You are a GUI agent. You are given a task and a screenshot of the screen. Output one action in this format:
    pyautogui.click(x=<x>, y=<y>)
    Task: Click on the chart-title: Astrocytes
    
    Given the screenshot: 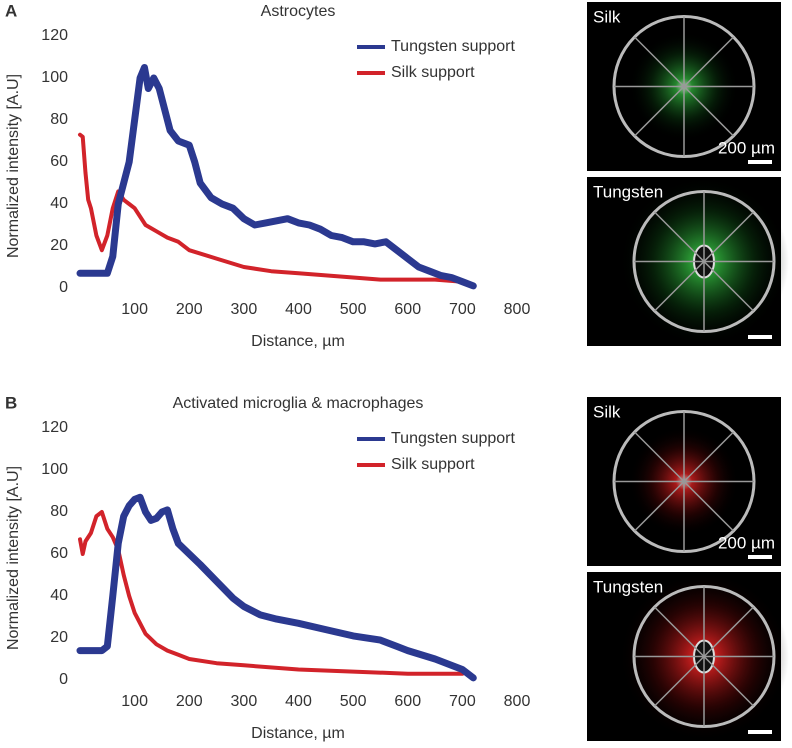 What is the action you would take?
    pyautogui.click(x=298, y=11)
    